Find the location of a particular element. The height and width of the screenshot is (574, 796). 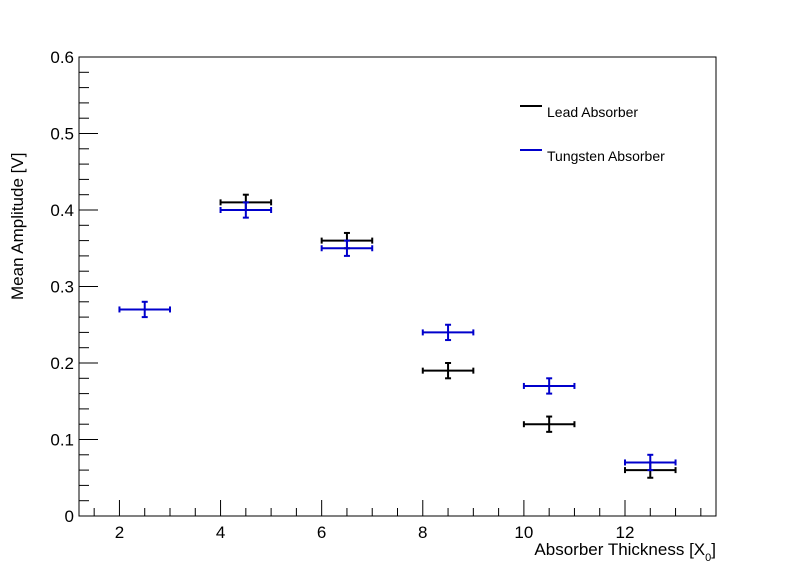

x-axis-label-subscript: 0 is located at coordinates (708, 558).